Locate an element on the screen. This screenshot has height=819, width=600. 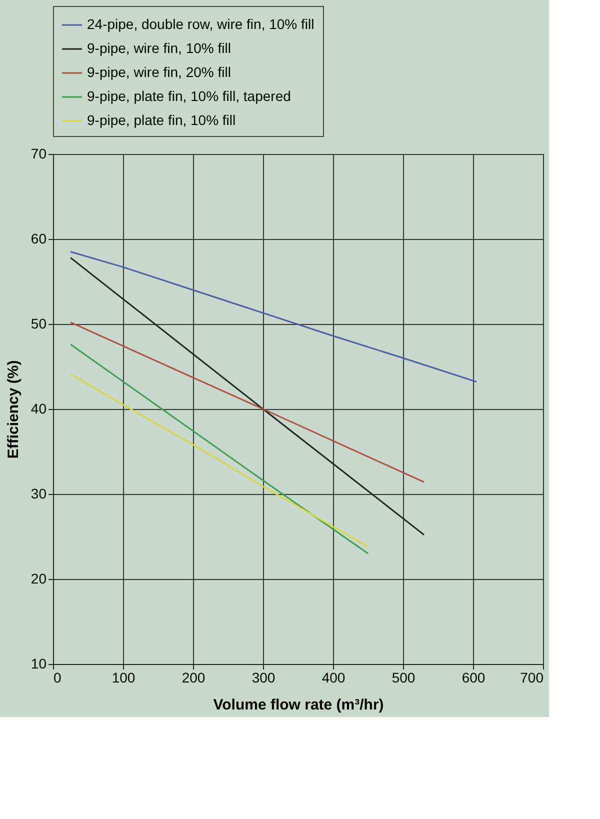
y-tick-label: 40 is located at coordinates (38, 408).